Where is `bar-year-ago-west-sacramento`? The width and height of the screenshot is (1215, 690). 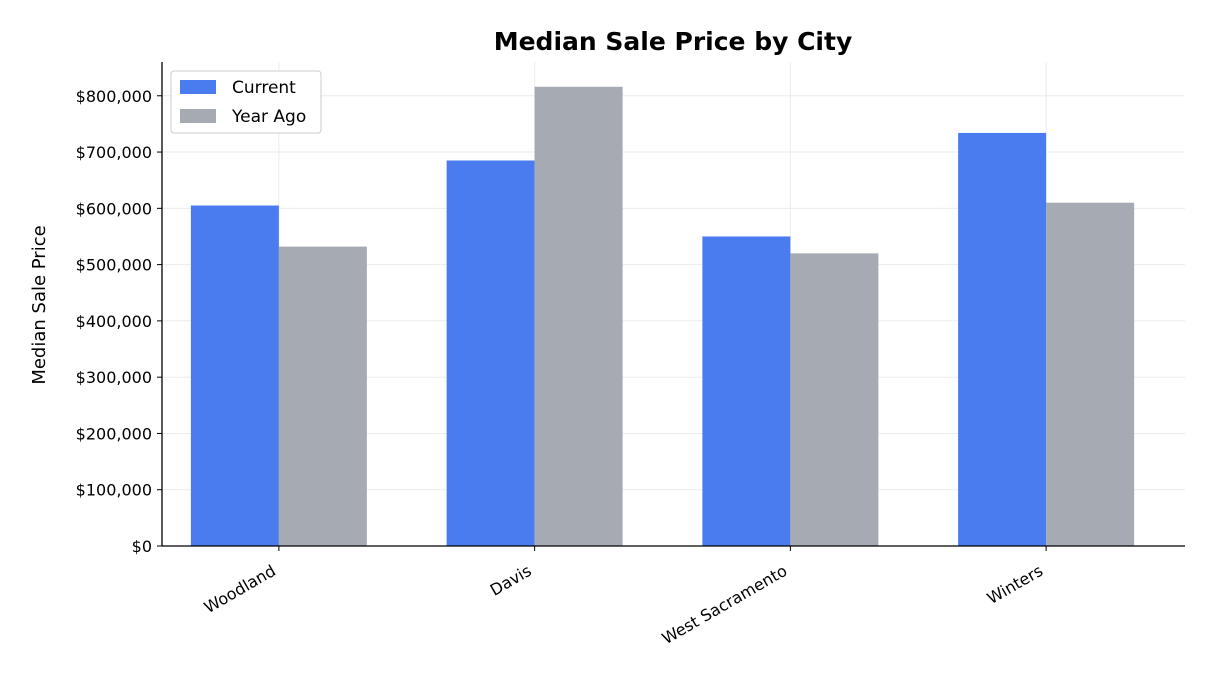 bar-year-ago-west-sacramento is located at coordinates (834, 400).